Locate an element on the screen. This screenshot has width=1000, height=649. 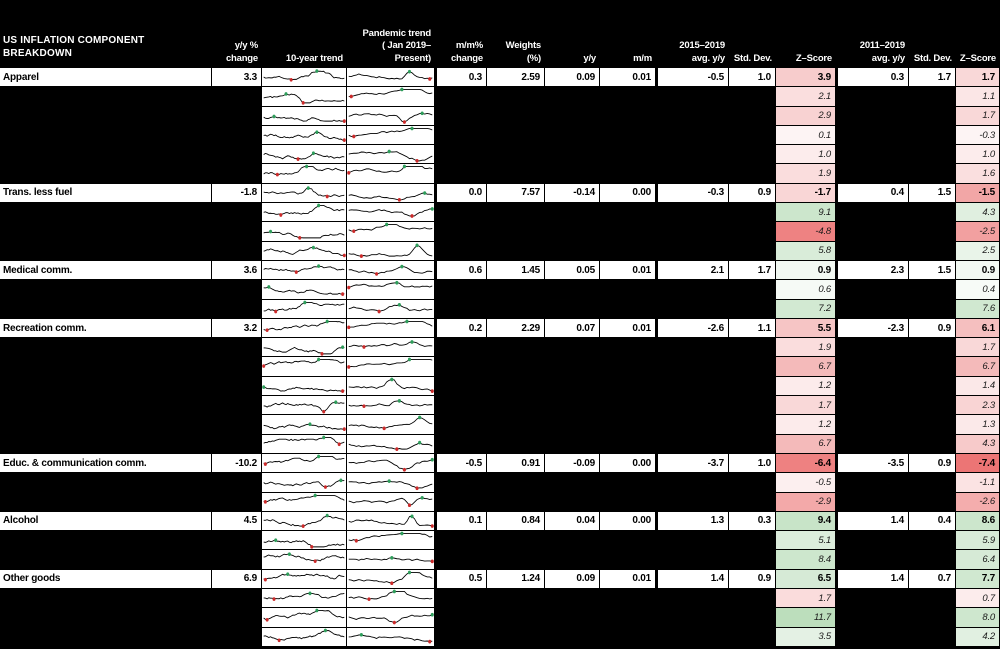
zscore-2011-2019-cell: 2.3 is located at coordinates (978, 406).